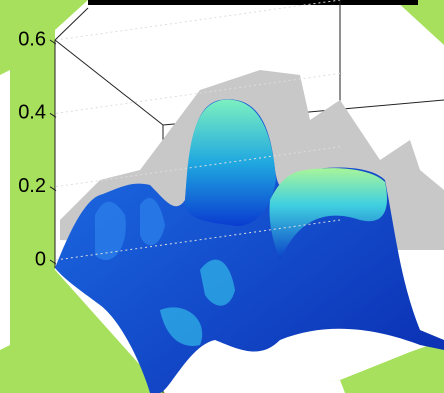 This screenshot has width=444, height=393. What do you see at coordinates (32, 113) in the screenshot?
I see `z-tick-label: 0.4` at bounding box center [32, 113].